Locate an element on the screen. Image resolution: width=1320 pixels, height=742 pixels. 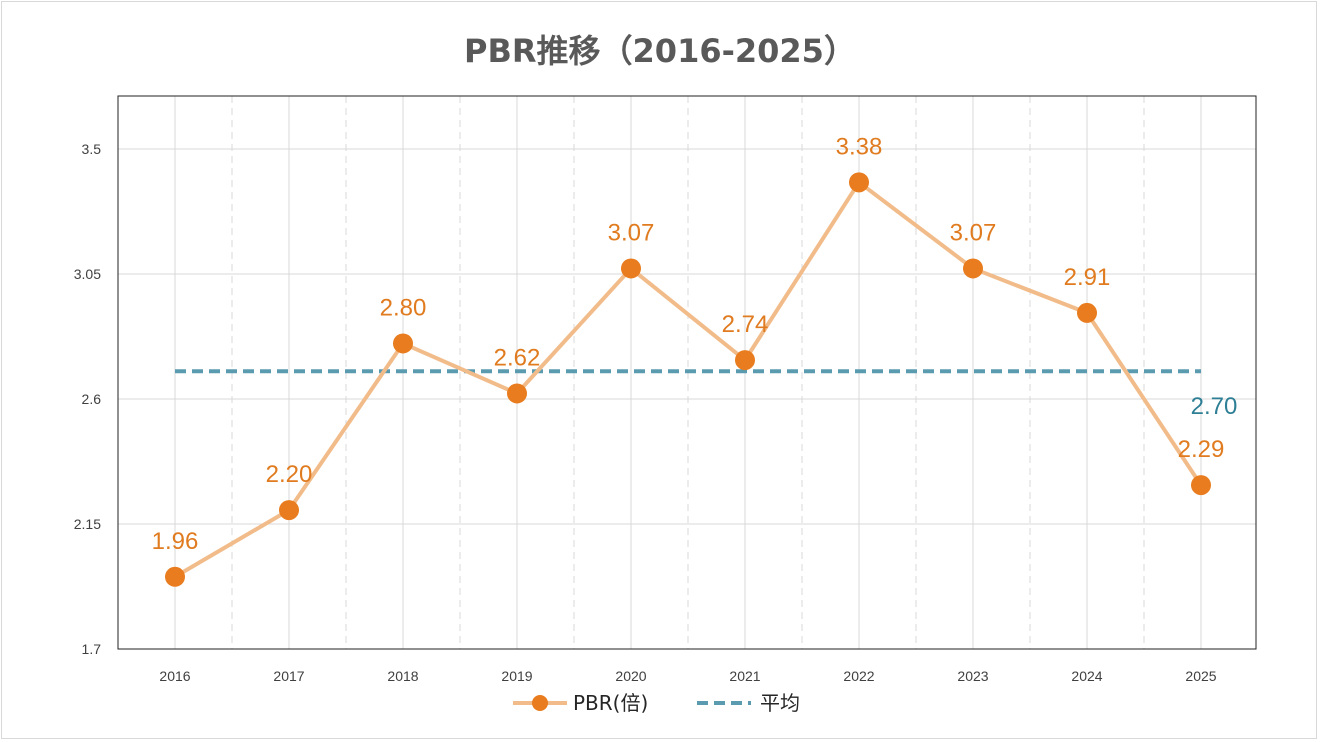
y-axis-ticks: 1.7 2.15 2.6 3.05 3.5 is located at coordinates (87, 399).